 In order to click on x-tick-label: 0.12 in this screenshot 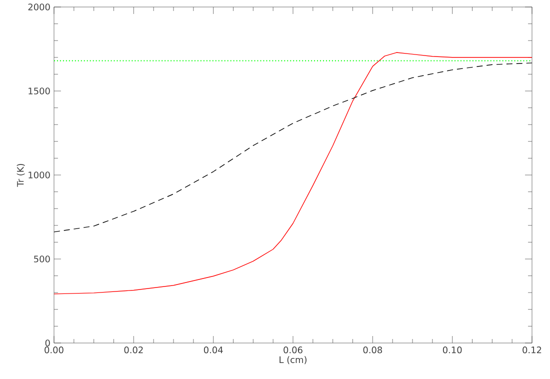, I will do `click(532, 350)`.